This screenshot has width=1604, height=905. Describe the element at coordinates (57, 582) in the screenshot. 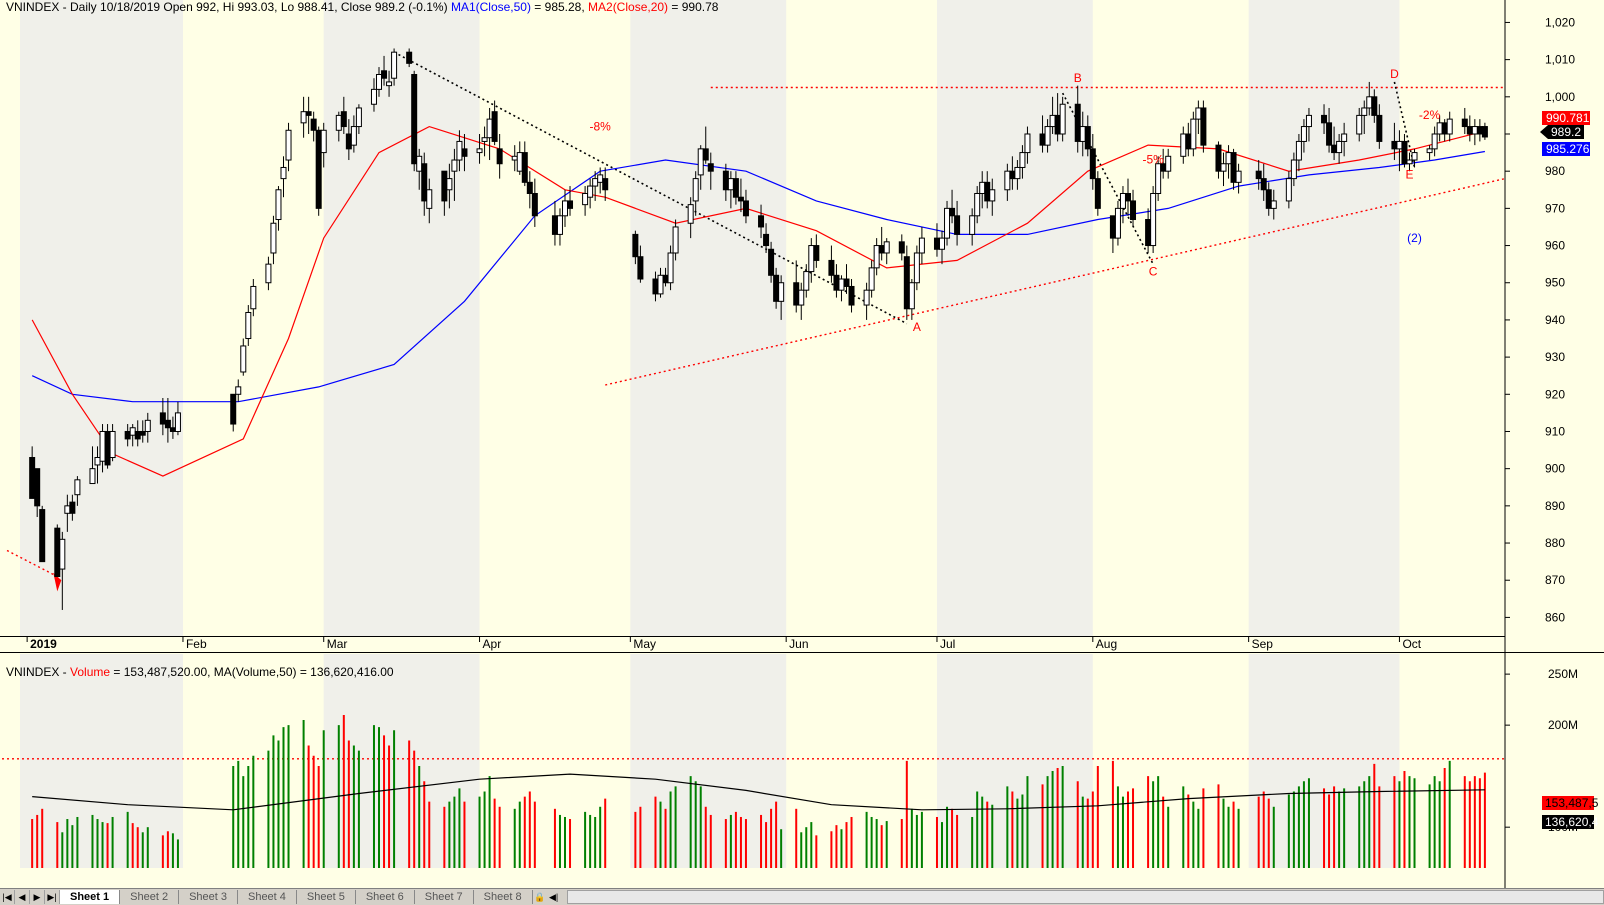

I see `jan-arrow-icon` at that location.